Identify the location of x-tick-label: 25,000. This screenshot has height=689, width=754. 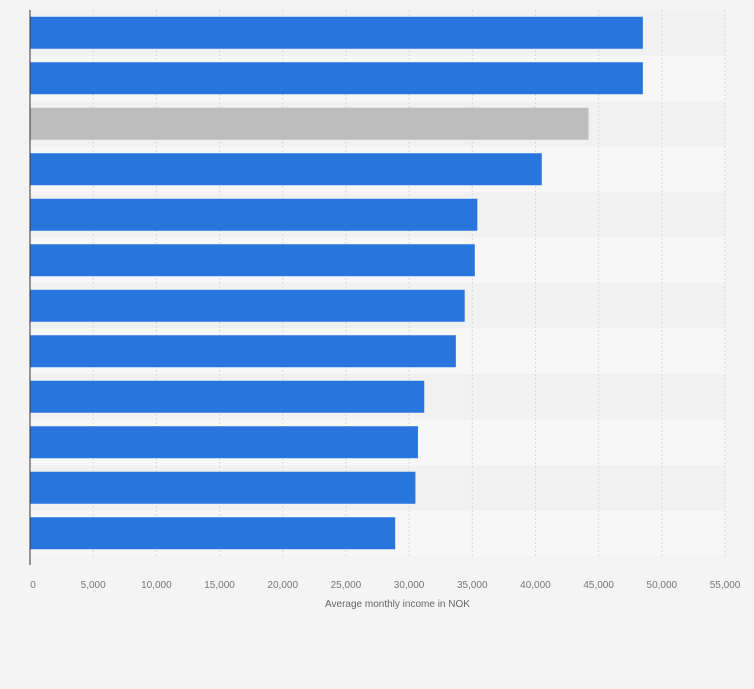
(346, 585).